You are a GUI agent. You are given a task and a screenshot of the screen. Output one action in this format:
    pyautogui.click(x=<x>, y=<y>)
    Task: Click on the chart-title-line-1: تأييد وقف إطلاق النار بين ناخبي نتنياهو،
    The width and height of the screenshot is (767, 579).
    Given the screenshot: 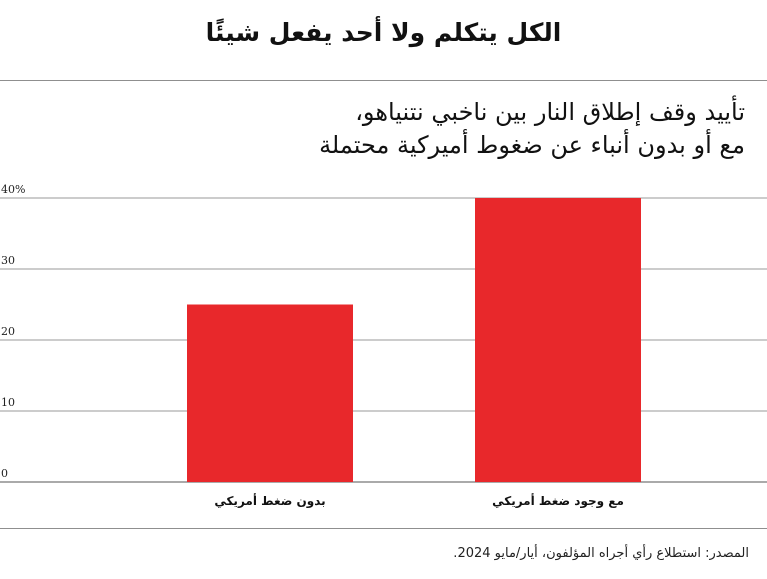 What is the action you would take?
    pyautogui.click(x=550, y=112)
    